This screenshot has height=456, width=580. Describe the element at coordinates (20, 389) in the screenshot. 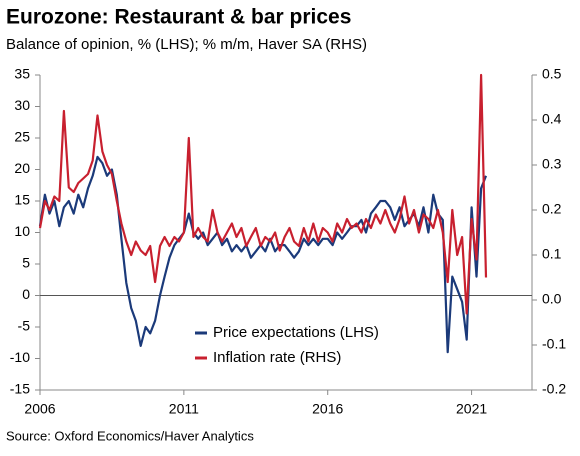

I see `y-tick-label: -15` at that location.